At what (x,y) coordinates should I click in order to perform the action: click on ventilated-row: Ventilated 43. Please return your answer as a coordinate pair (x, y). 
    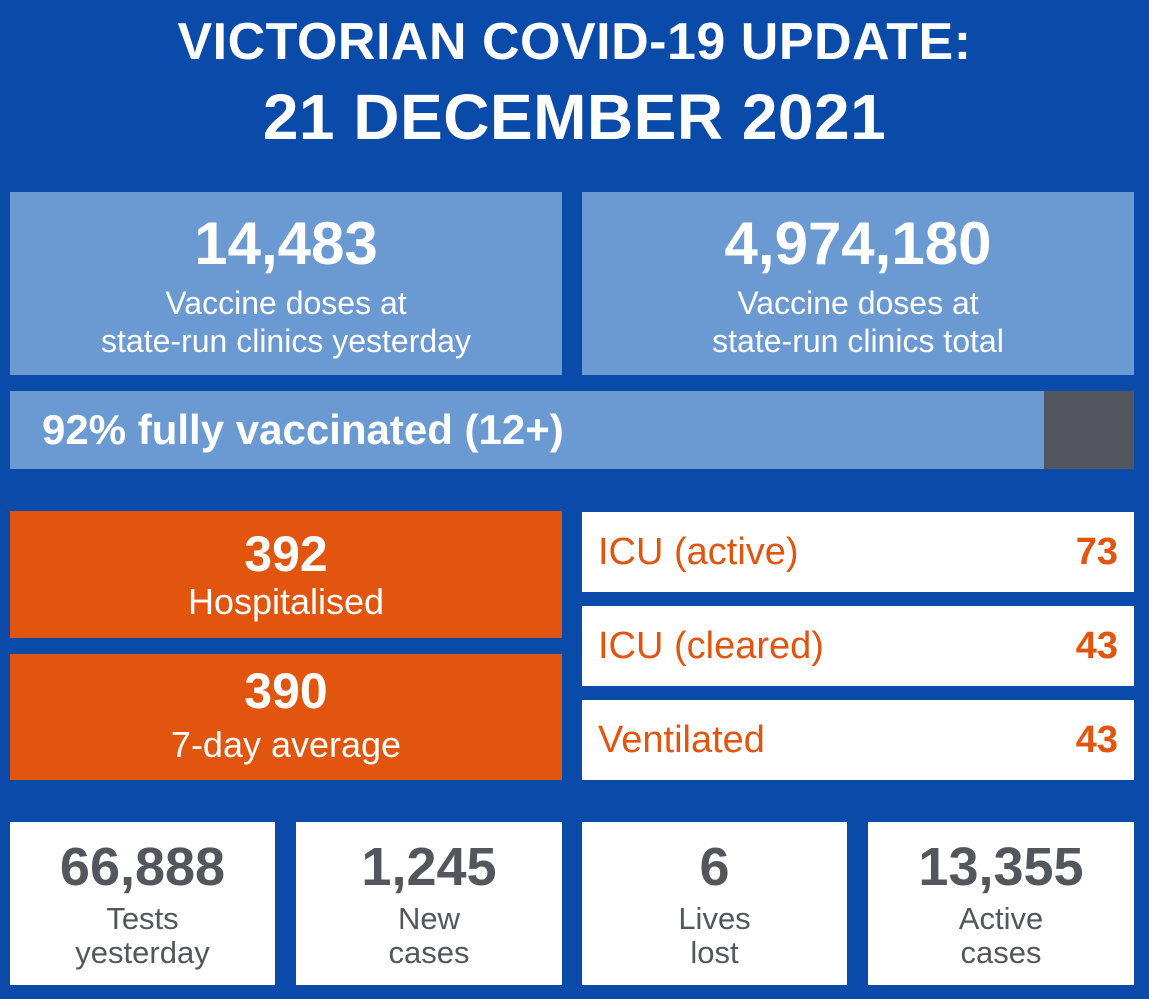
    Looking at the image, I should click on (858, 740).